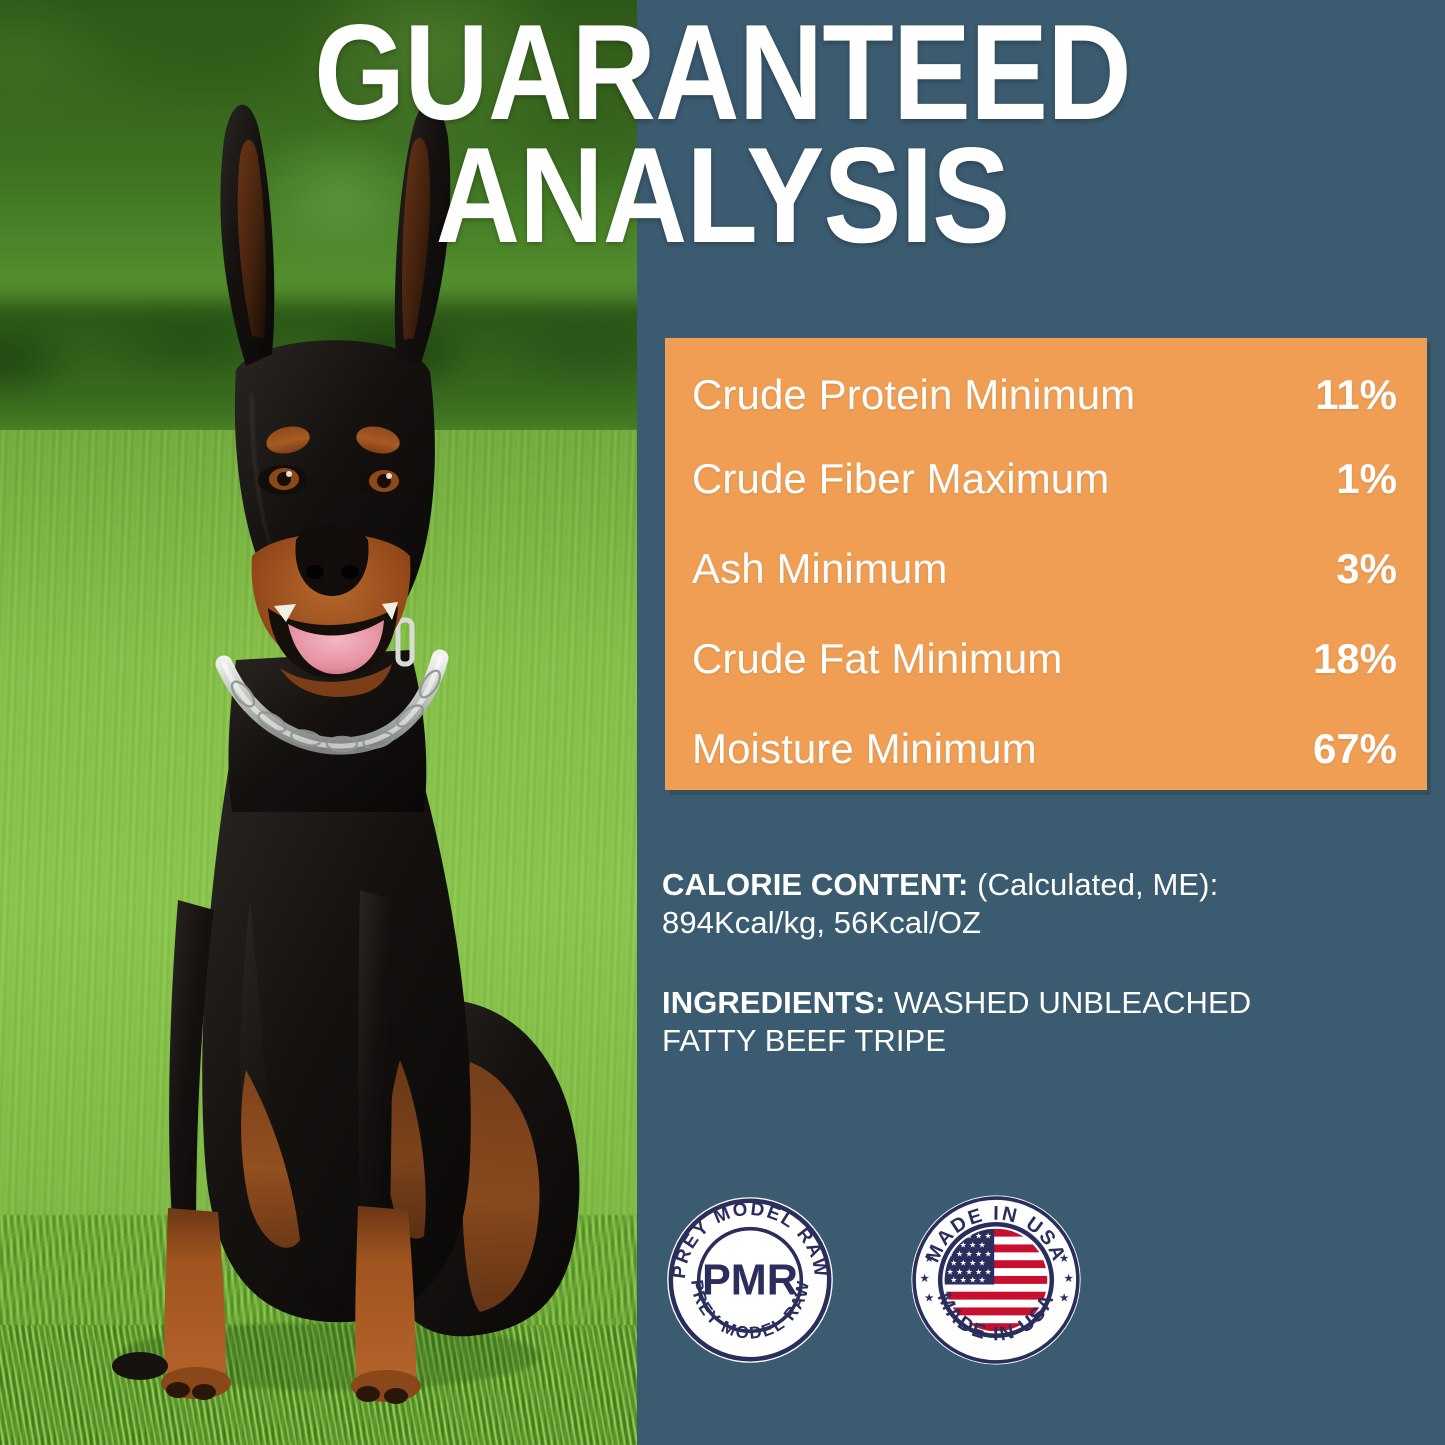  What do you see at coordinates (1366, 568) in the screenshot?
I see `analysis-value: 3%` at bounding box center [1366, 568].